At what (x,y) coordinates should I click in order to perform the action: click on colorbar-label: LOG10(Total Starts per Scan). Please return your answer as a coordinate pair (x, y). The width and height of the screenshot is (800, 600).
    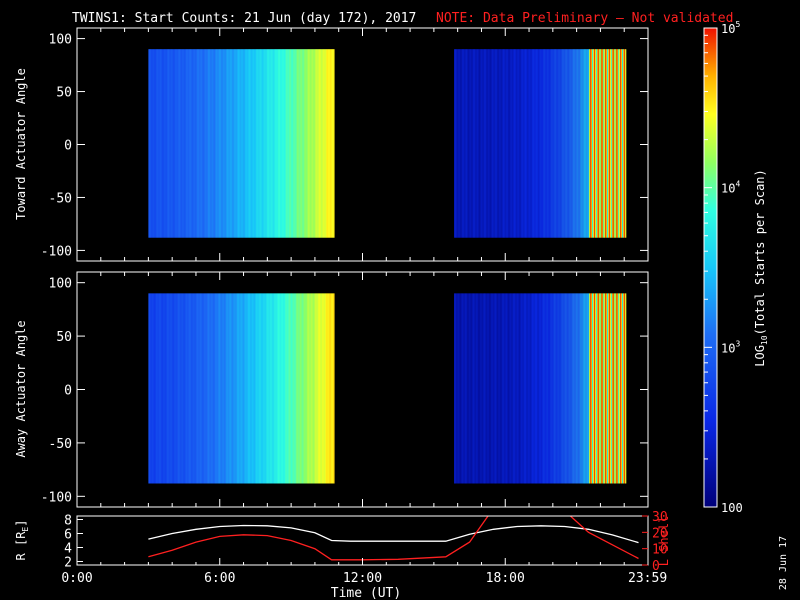
    Looking at the image, I should click on (761, 268).